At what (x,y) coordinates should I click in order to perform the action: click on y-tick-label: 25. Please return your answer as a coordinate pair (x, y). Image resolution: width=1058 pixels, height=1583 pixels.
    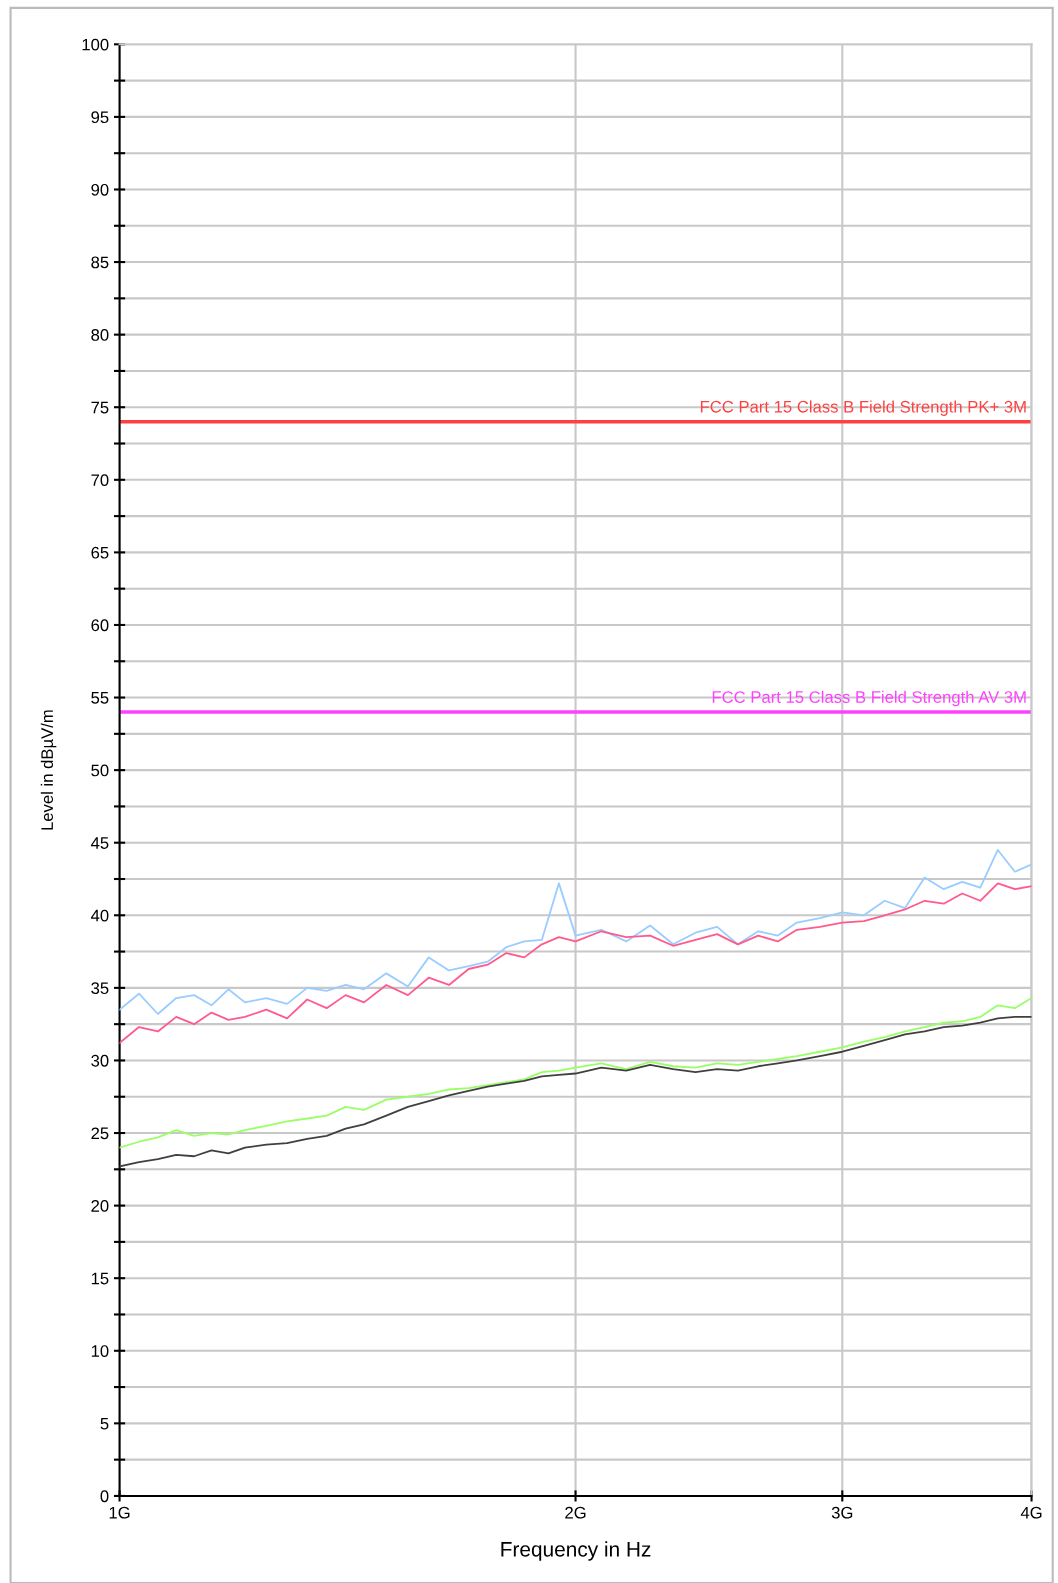
    Looking at the image, I should click on (100, 1133).